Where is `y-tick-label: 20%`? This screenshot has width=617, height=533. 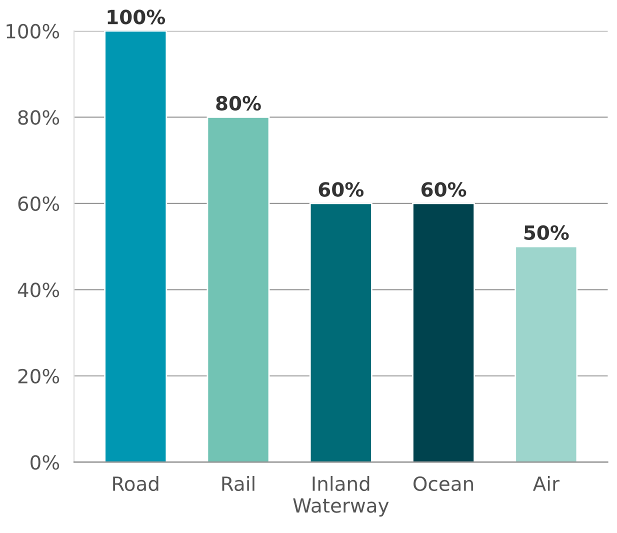
y-tick-label: 20% is located at coordinates (39, 376).